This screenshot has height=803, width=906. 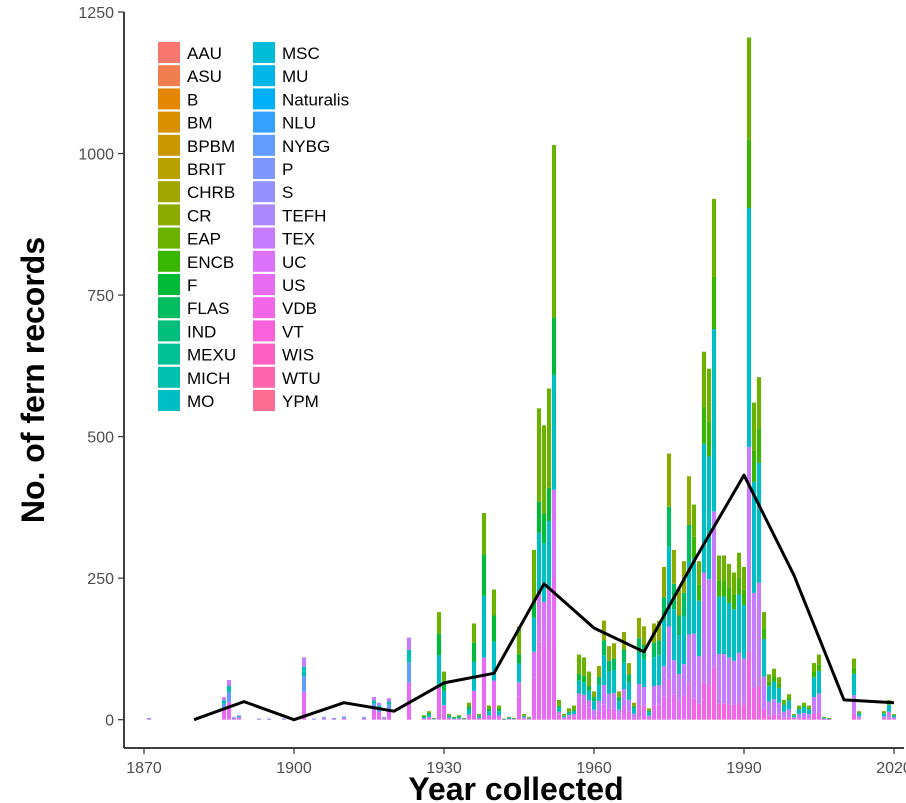 I want to click on legend-item-wtu: WTU, so click(x=287, y=377).